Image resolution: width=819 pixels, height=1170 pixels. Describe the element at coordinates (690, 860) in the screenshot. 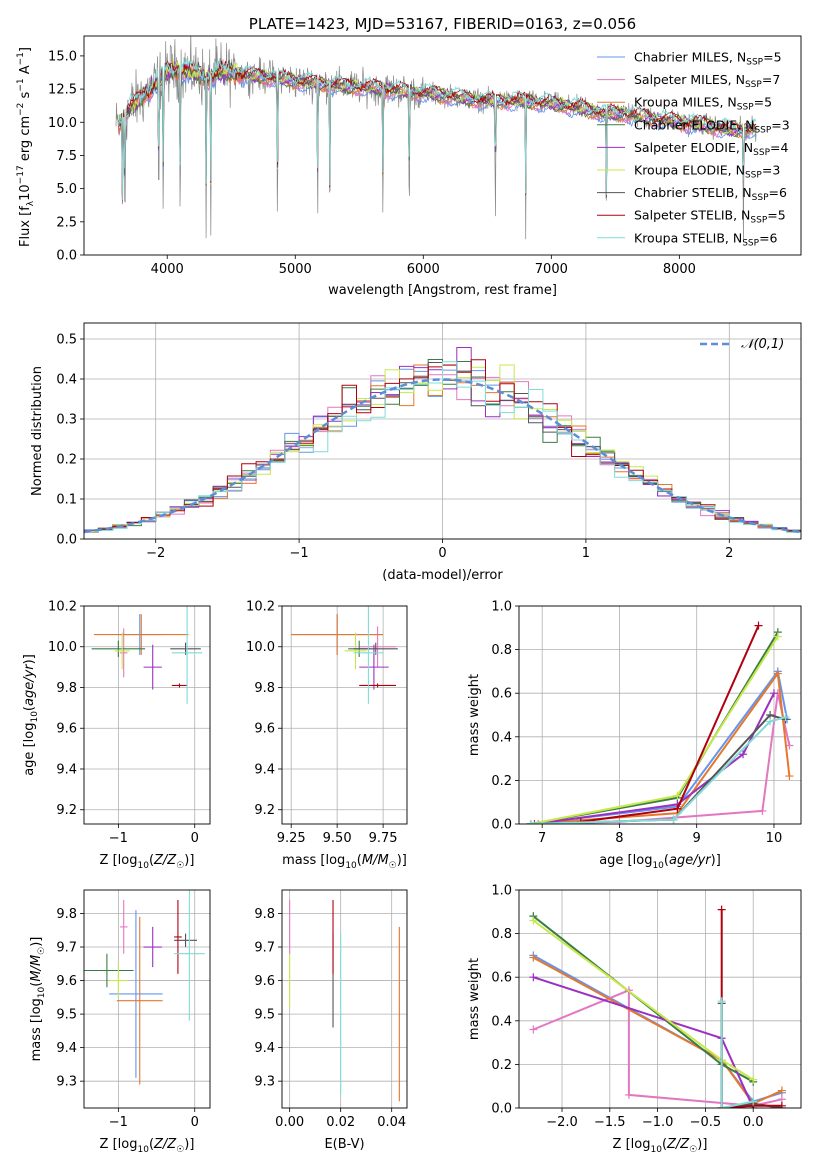

I see `massweight-vs-age-xlabel-part: age/yr` at that location.